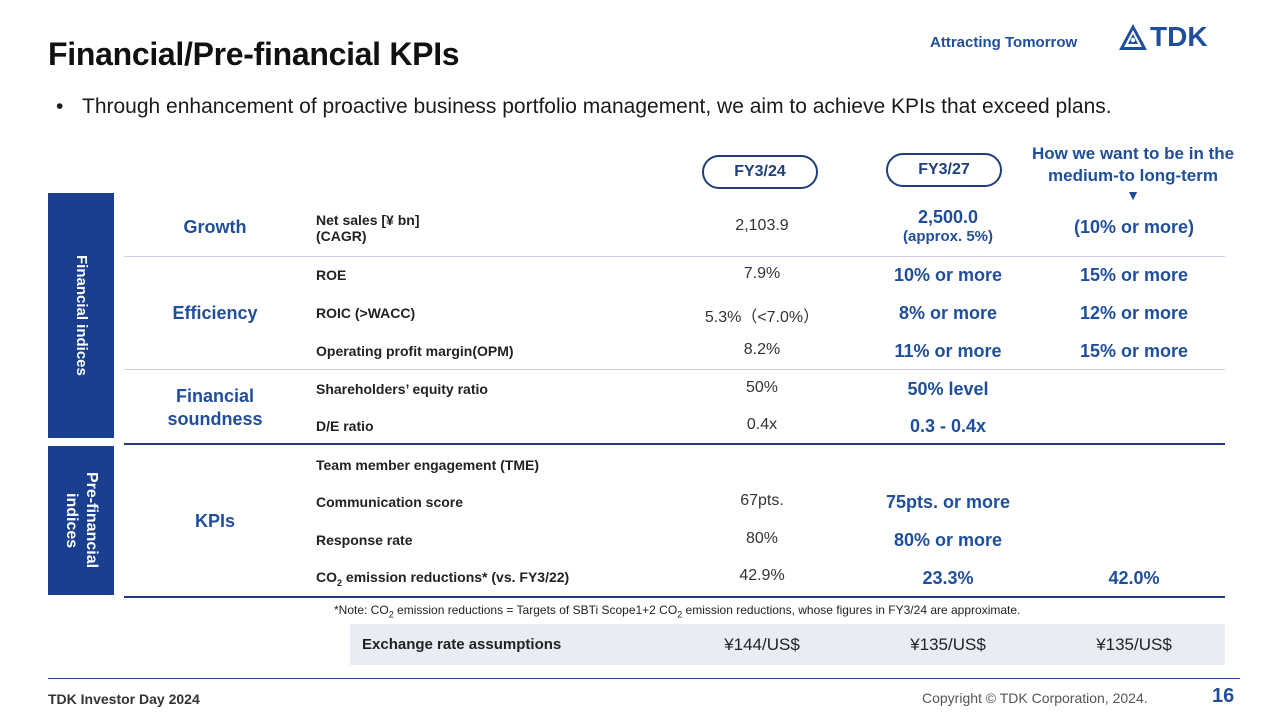  What do you see at coordinates (948, 313) in the screenshot?
I see `value-fy27-roic: 8% or more` at bounding box center [948, 313].